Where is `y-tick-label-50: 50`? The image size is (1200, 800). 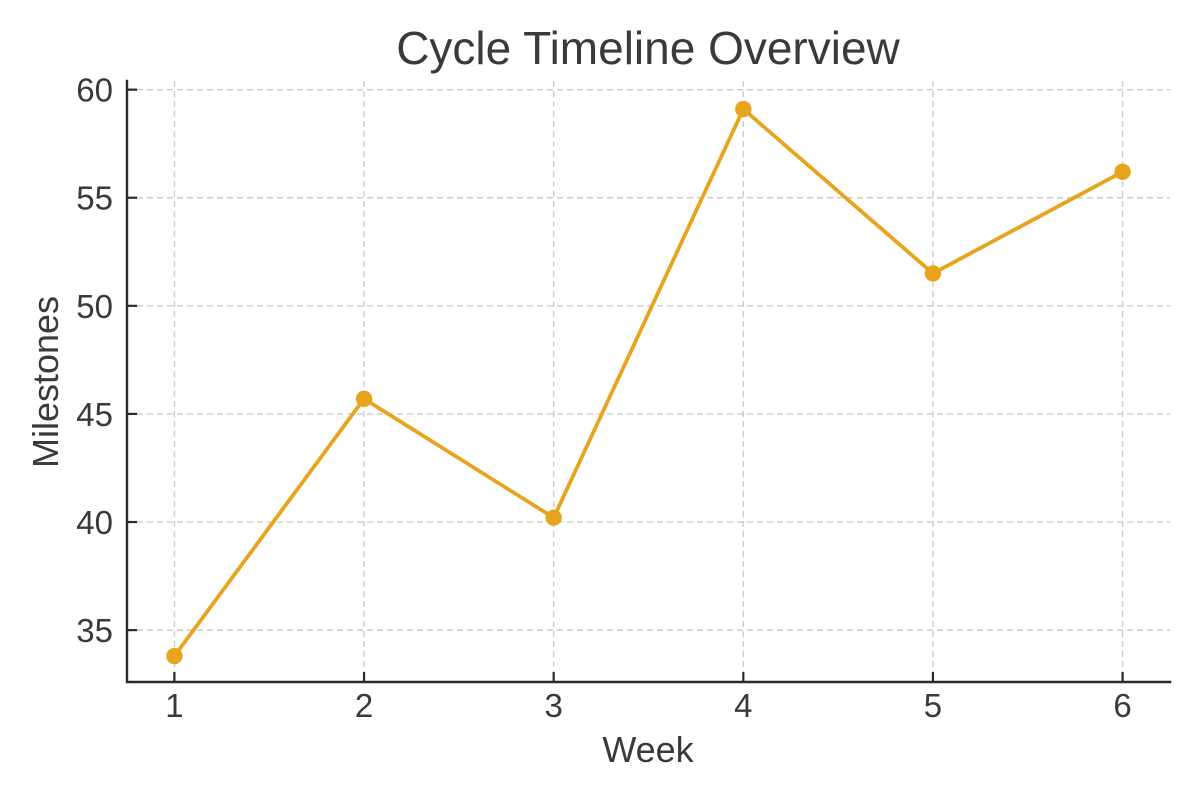 y-tick-label-50: 50 is located at coordinates (94, 306).